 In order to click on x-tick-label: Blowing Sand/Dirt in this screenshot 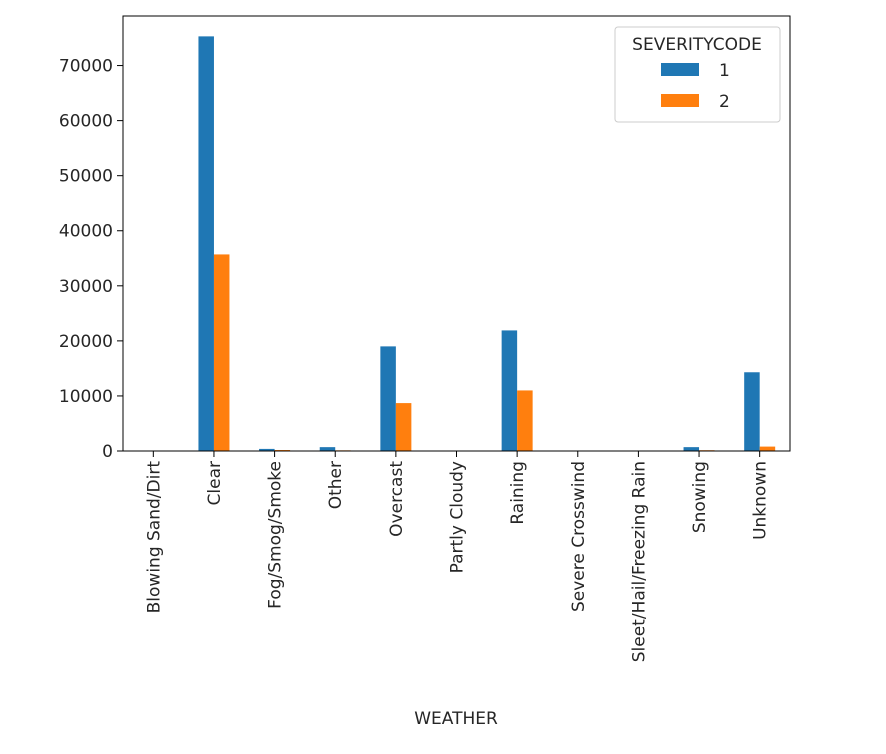, I will do `click(154, 537)`.